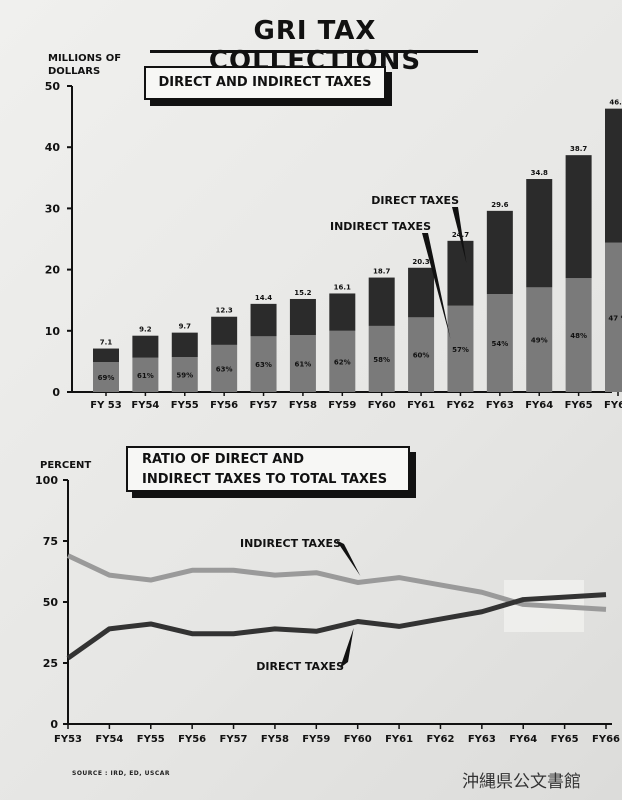 The height and width of the screenshot is (800, 622). Describe the element at coordinates (53, 86) in the screenshot. I see `bar-y-tick-label: 50` at that location.